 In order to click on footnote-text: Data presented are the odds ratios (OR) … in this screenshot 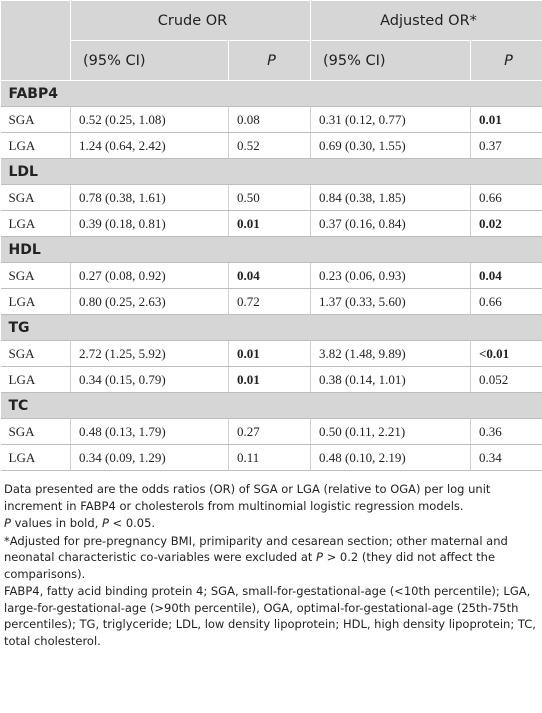, I will do `click(247, 497)`.